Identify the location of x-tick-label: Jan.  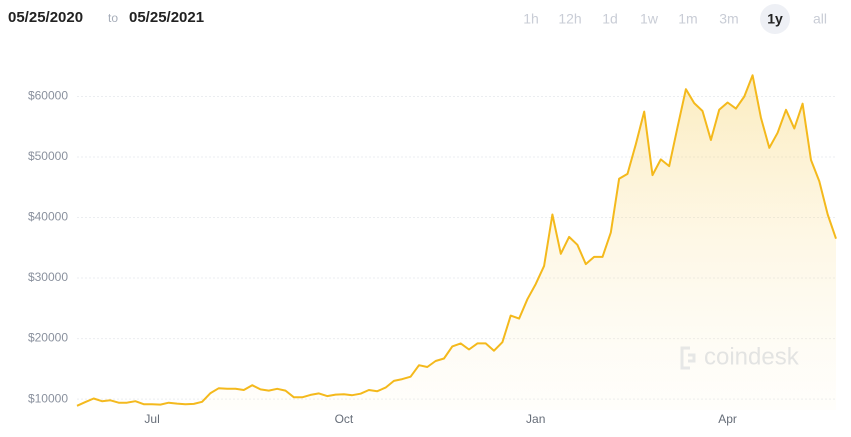
(535, 419).